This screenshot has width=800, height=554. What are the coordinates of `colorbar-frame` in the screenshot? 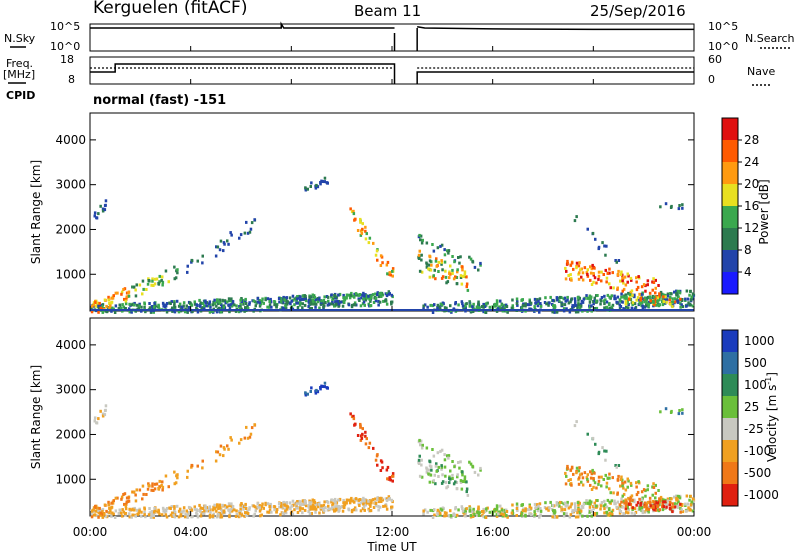 It's located at (730, 418).